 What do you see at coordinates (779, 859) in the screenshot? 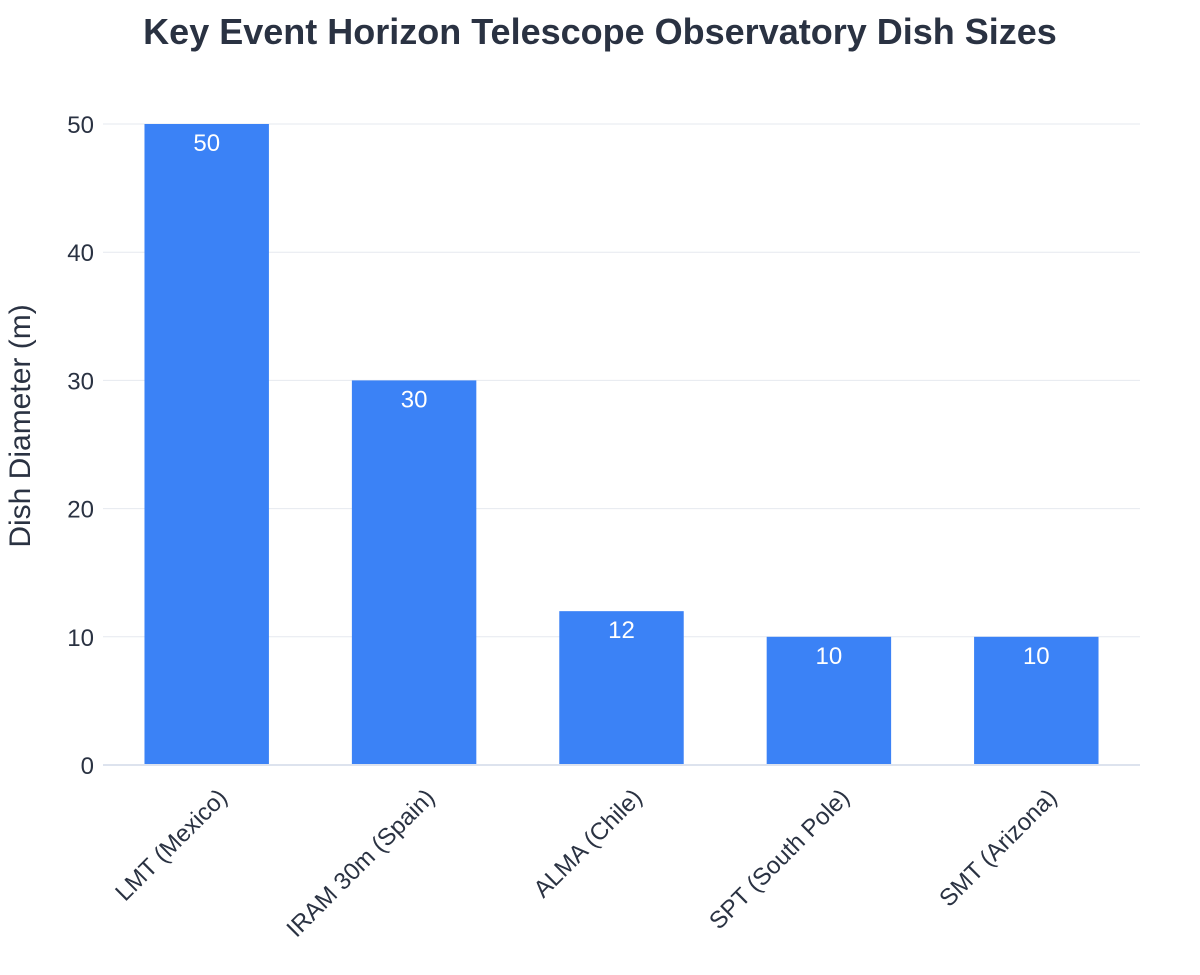
I see `x-tick-label: SPT (South Pole)` at bounding box center [779, 859].